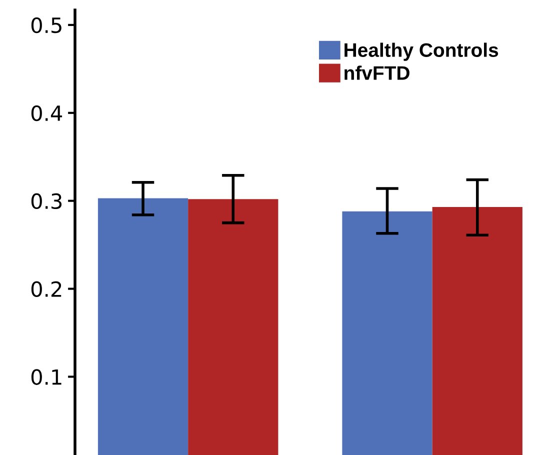  What do you see at coordinates (46, 377) in the screenshot?
I see `y-tick-label: 0.1` at bounding box center [46, 377].